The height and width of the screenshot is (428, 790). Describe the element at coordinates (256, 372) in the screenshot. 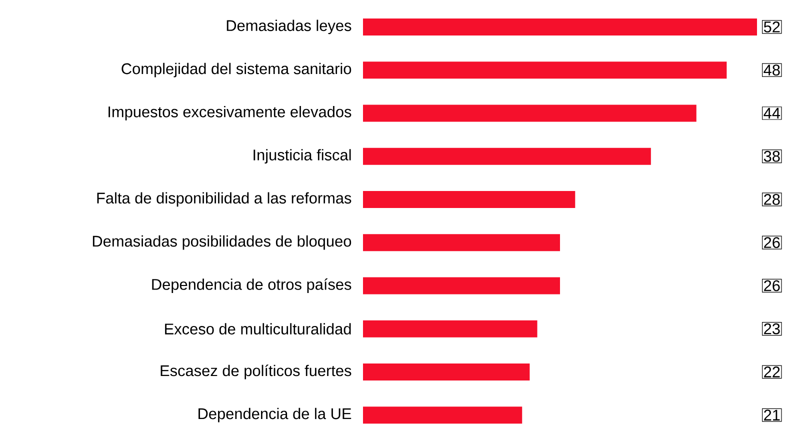

I see `y-tick-label: Escasez de políticos fuertes` at that location.